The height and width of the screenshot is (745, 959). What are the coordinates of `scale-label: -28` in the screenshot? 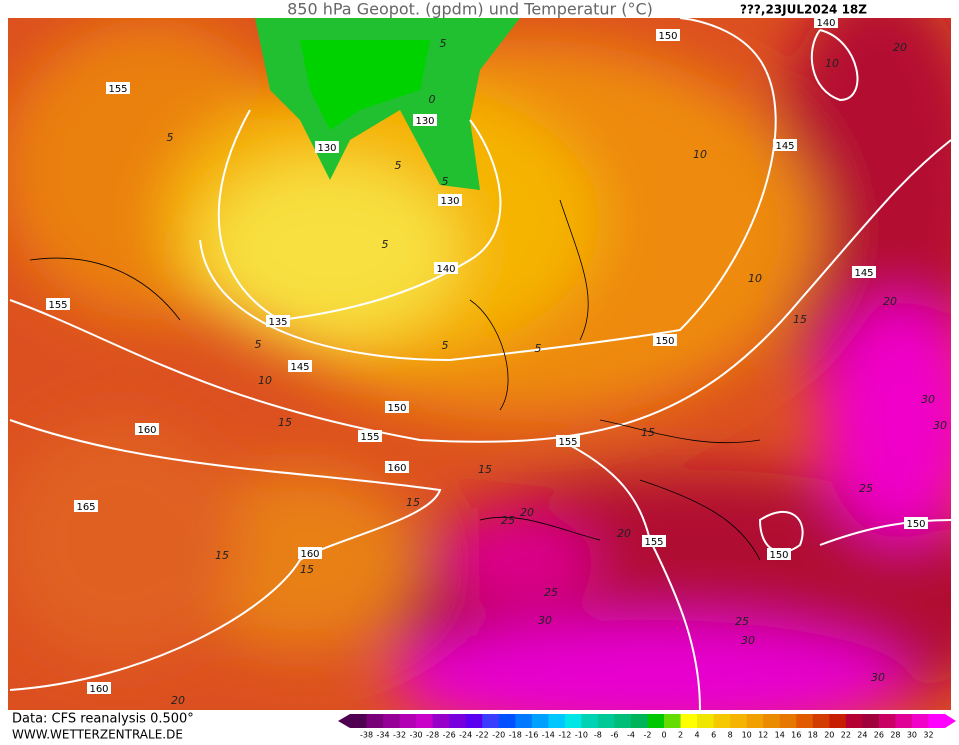 It's located at (432, 735).